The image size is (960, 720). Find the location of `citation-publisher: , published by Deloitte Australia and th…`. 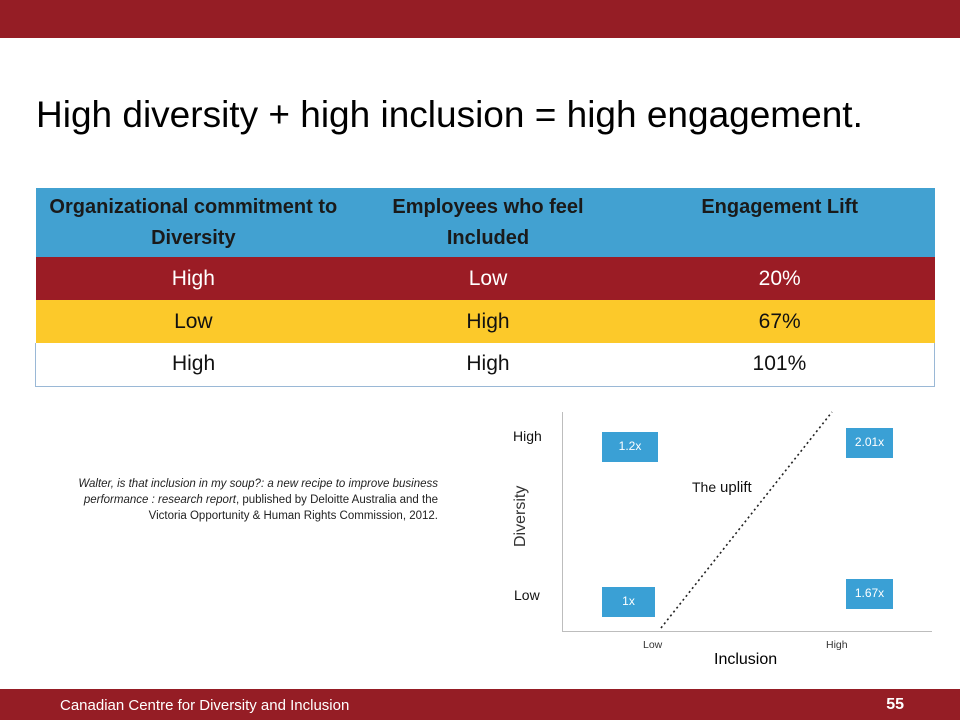

citation-publisher: , published by Deloitte Australia and th… is located at coordinates (293, 508).